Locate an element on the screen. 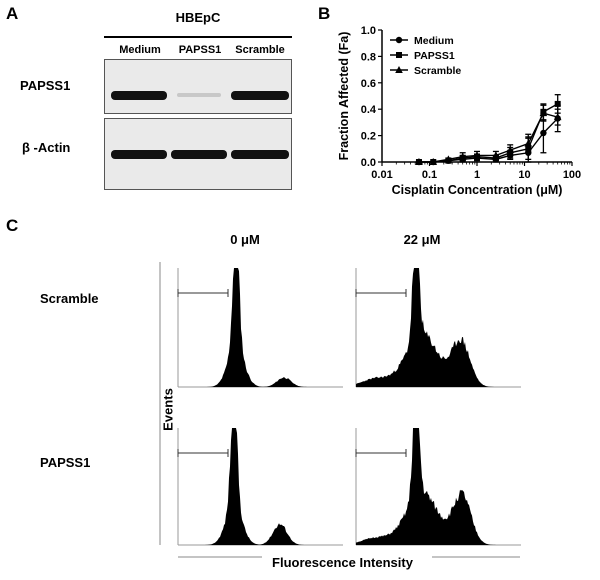 The height and width of the screenshot is (580, 600). series-line-scramble is located at coordinates (488, 137).